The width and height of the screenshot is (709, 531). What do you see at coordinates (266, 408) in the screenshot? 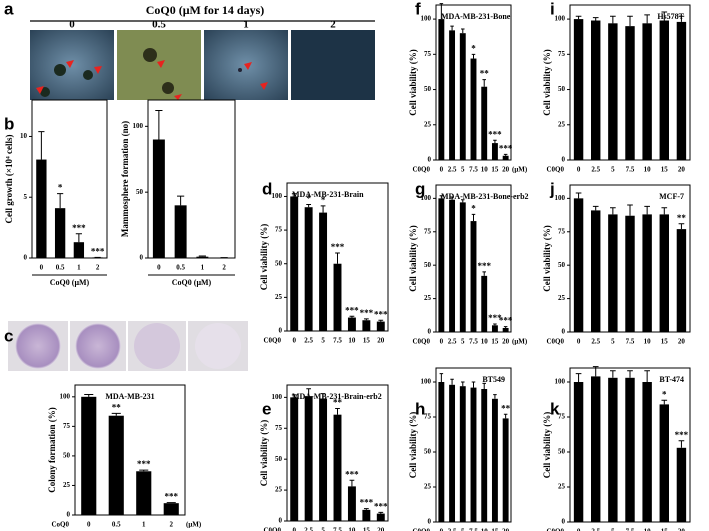
I see `panel-letter: e` at bounding box center [266, 408].